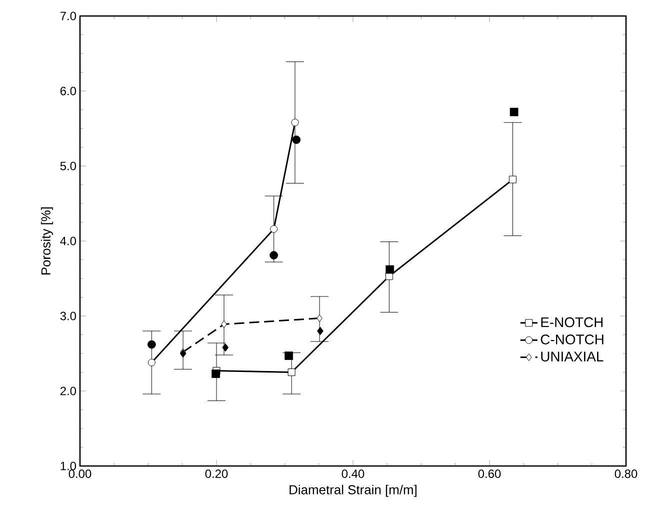  What do you see at coordinates (572, 322) in the screenshot?
I see `legend-label: E-NOTCH` at bounding box center [572, 322].